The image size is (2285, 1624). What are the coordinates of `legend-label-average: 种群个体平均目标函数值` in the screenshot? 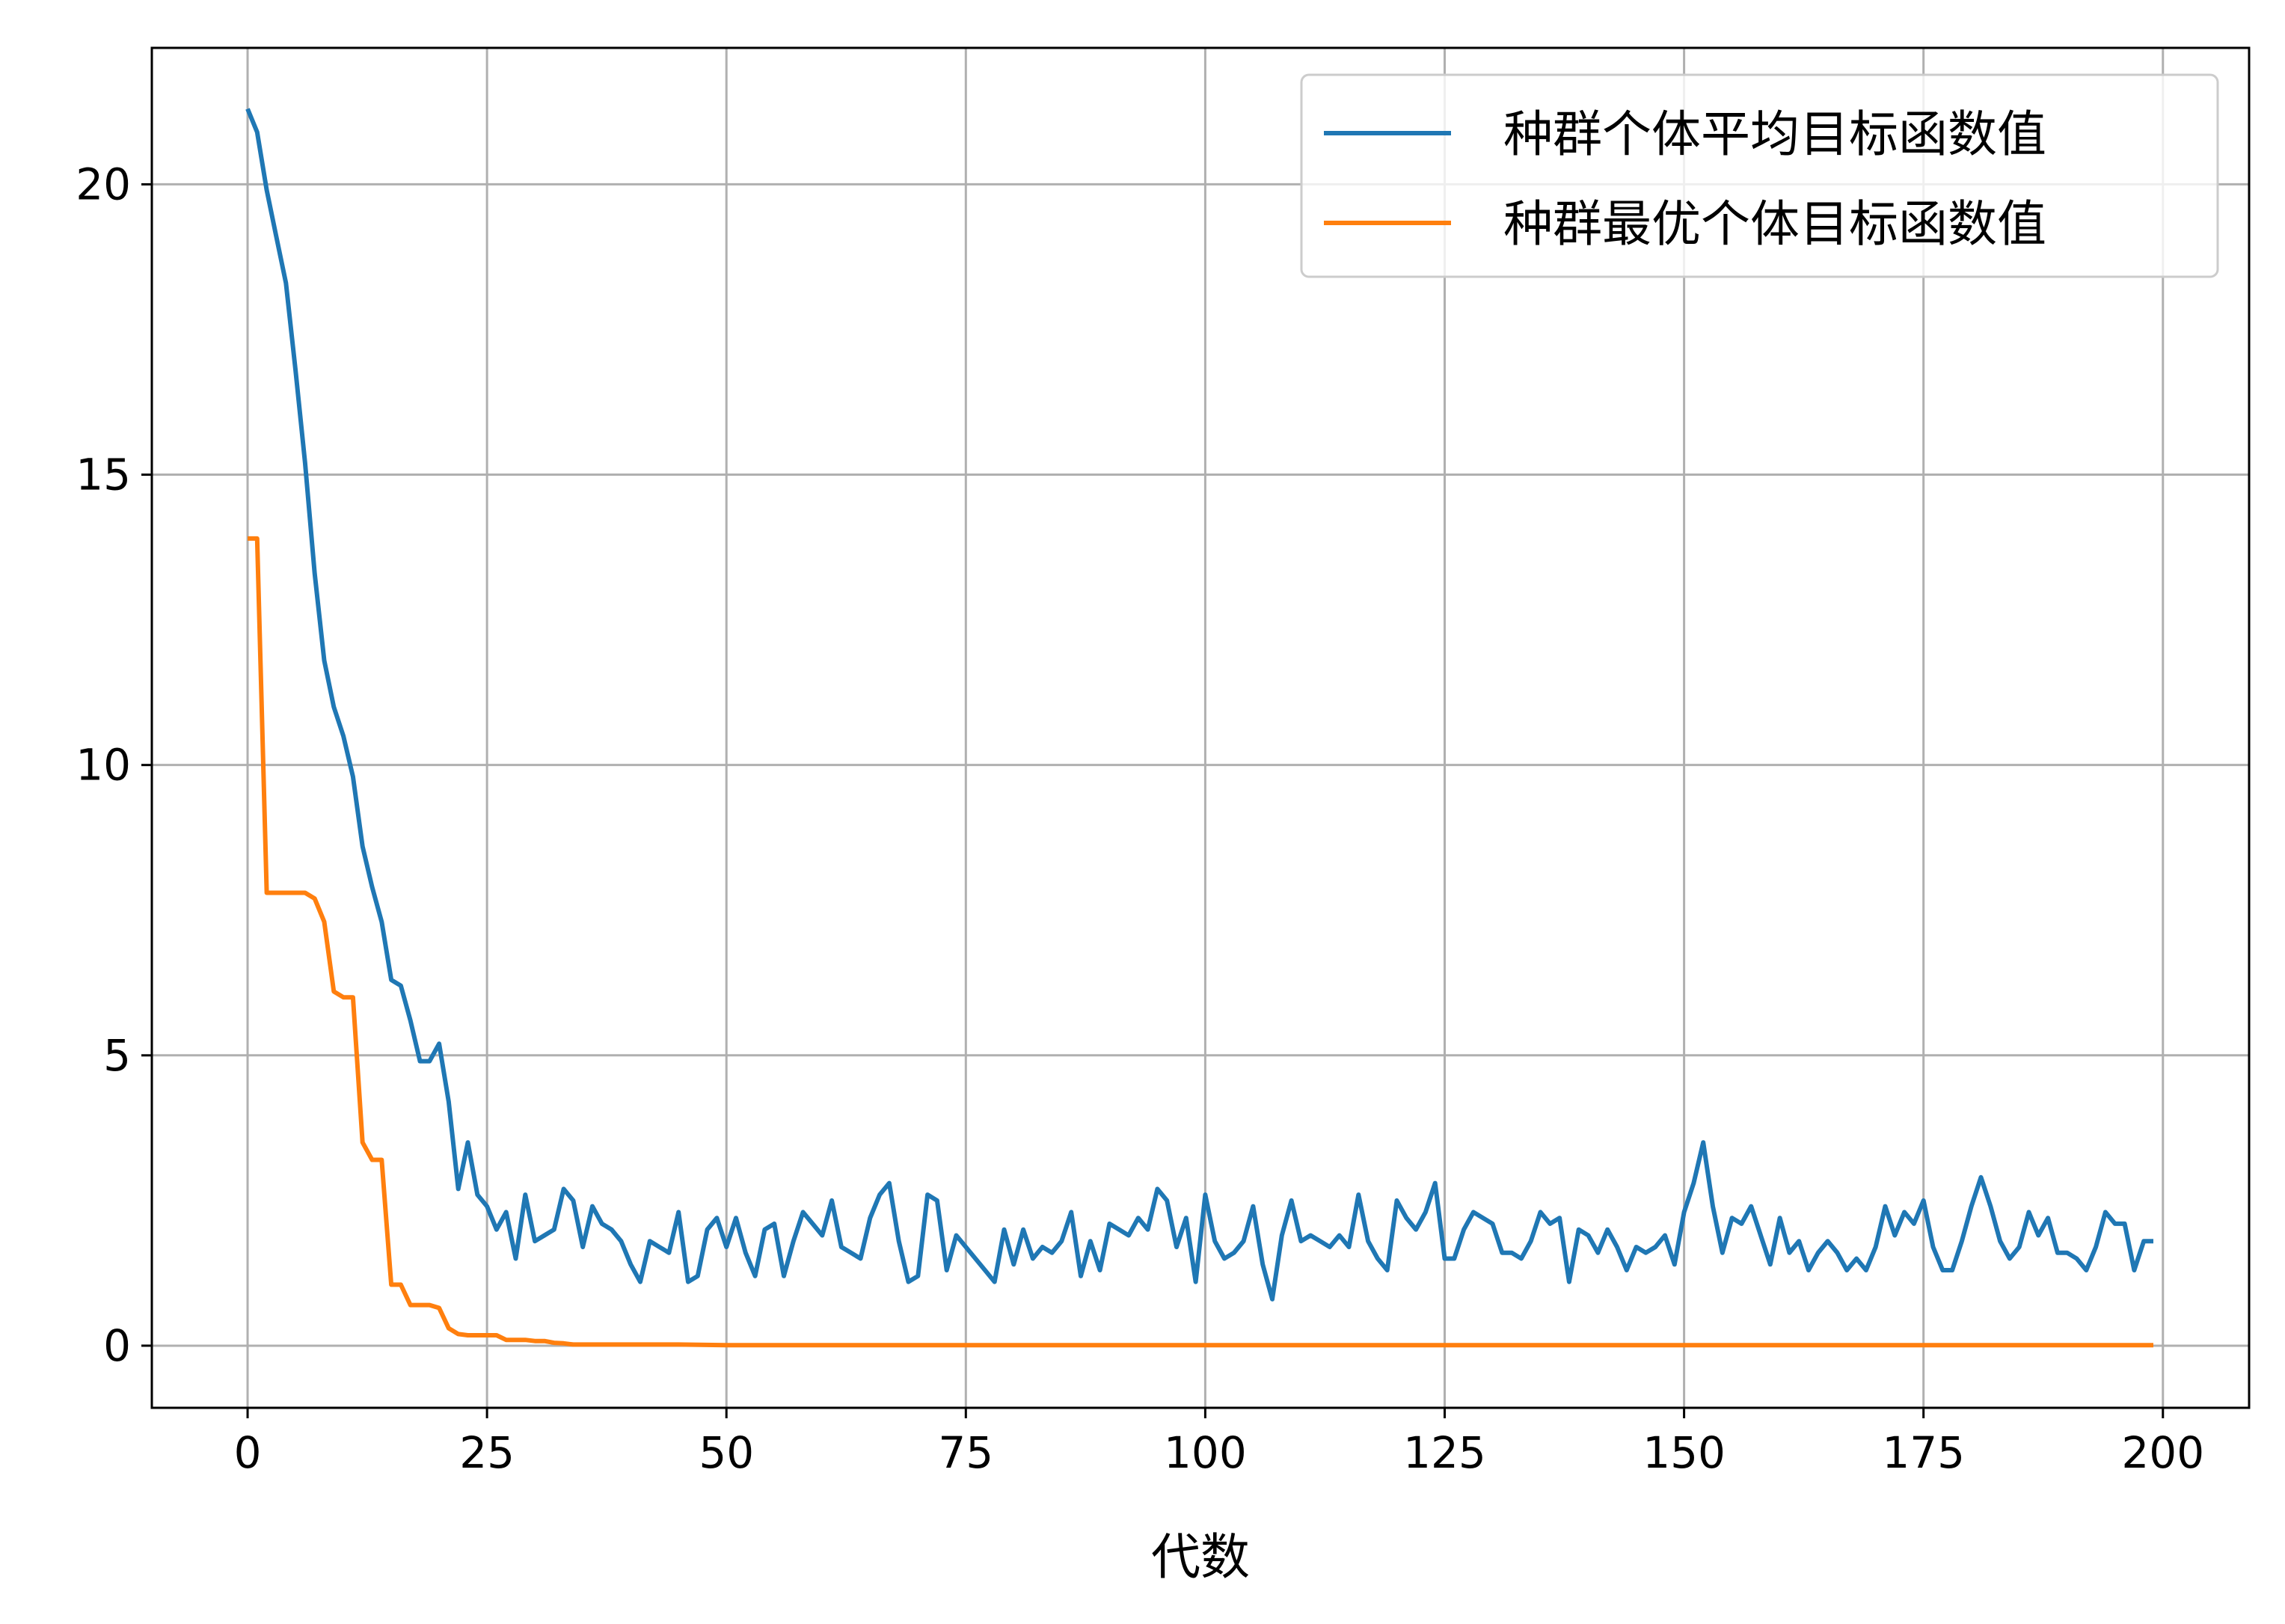 It's located at (1774, 134).